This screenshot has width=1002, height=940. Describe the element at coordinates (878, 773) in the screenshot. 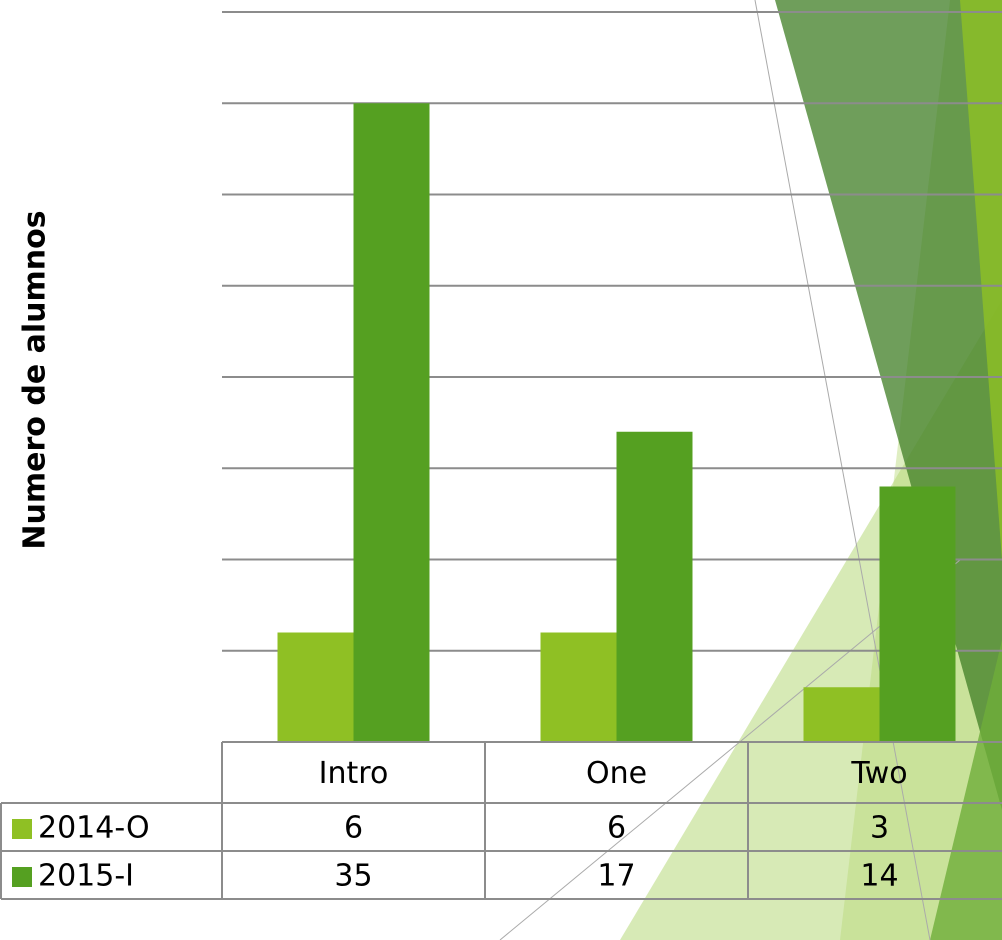

I see `table-header: Two` at that location.